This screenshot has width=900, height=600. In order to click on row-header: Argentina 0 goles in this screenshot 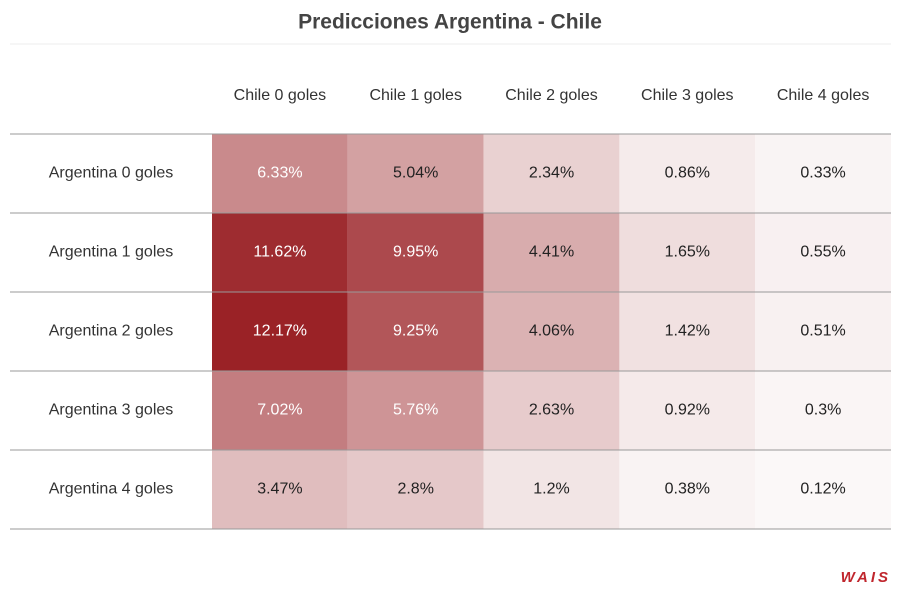, I will do `click(111, 173)`.